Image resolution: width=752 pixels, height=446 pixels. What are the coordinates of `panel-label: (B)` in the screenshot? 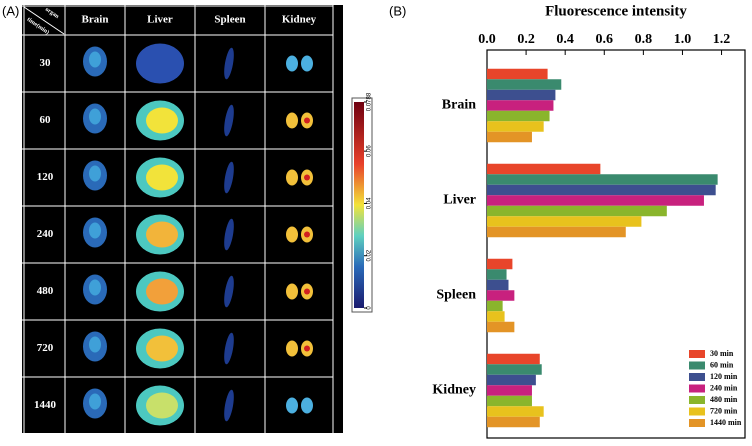 It's located at (397, 10).